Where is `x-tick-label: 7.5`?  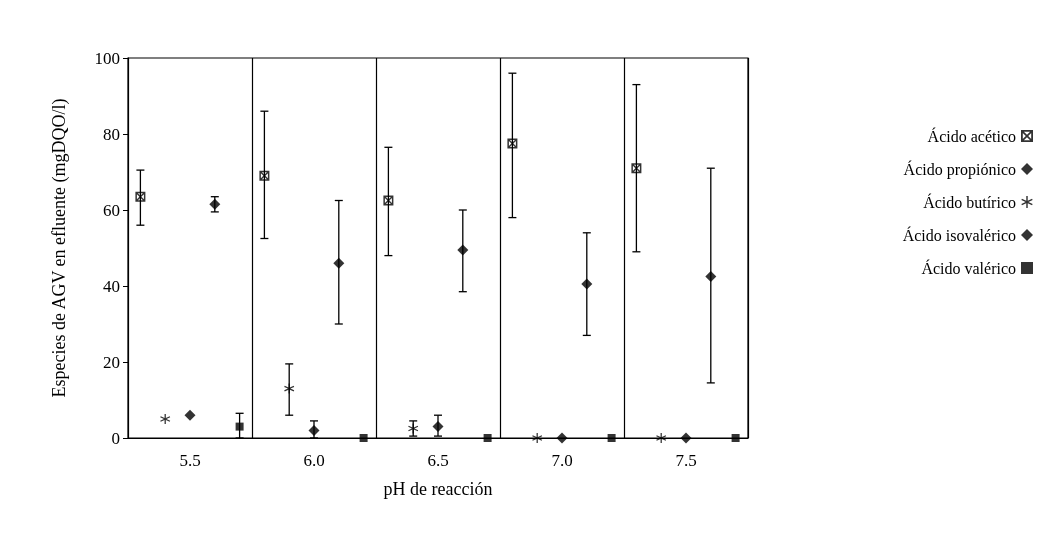
x-tick-label: 7.5 is located at coordinates (686, 460).